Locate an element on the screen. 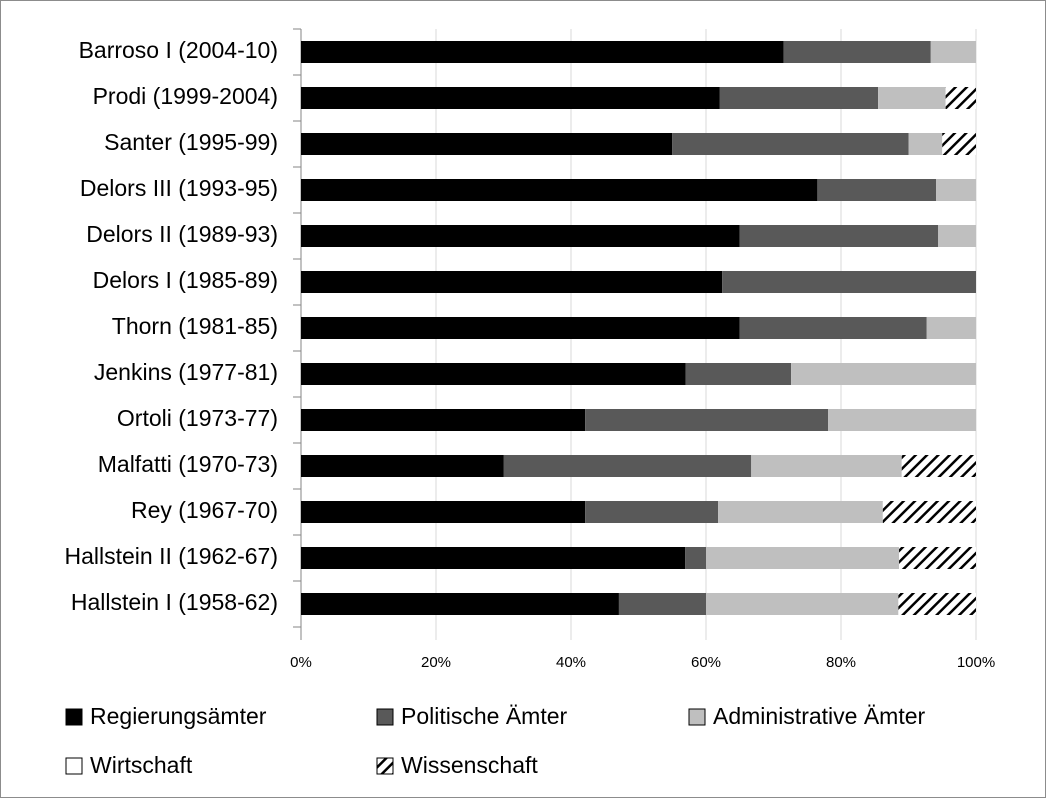  y-tick-label: Delors III (1993-95) is located at coordinates (179, 188).